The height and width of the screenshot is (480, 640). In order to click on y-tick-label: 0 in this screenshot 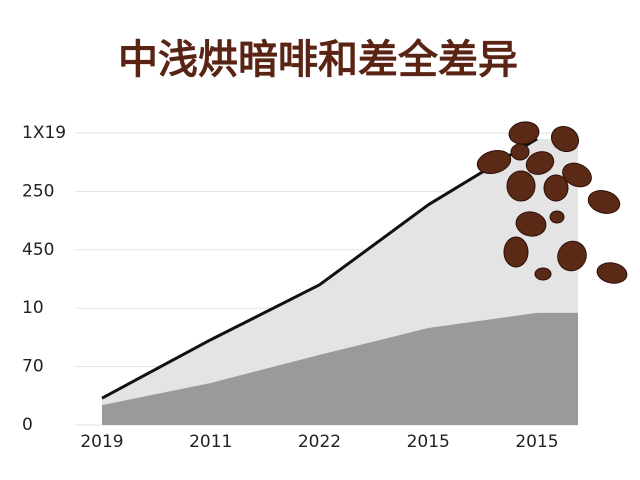, I will do `click(27, 425)`.